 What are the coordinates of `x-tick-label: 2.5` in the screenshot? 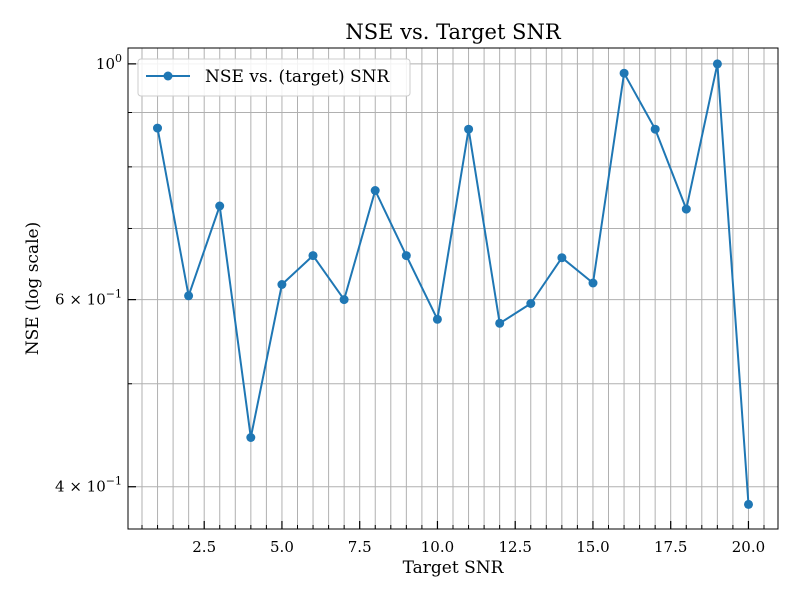 It's located at (204, 547).